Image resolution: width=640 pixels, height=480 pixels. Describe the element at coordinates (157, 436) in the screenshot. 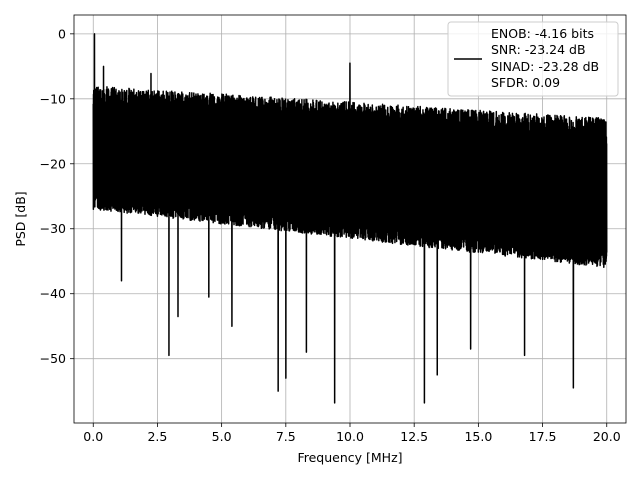

I see `x-tick-label: 2.5` at that location.